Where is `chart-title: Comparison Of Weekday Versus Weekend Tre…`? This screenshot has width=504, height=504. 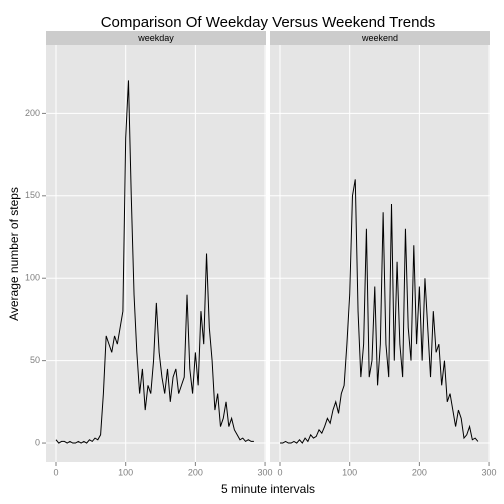
chart-title: Comparison Of Weekday Versus Weekend Tre… is located at coordinates (268, 22).